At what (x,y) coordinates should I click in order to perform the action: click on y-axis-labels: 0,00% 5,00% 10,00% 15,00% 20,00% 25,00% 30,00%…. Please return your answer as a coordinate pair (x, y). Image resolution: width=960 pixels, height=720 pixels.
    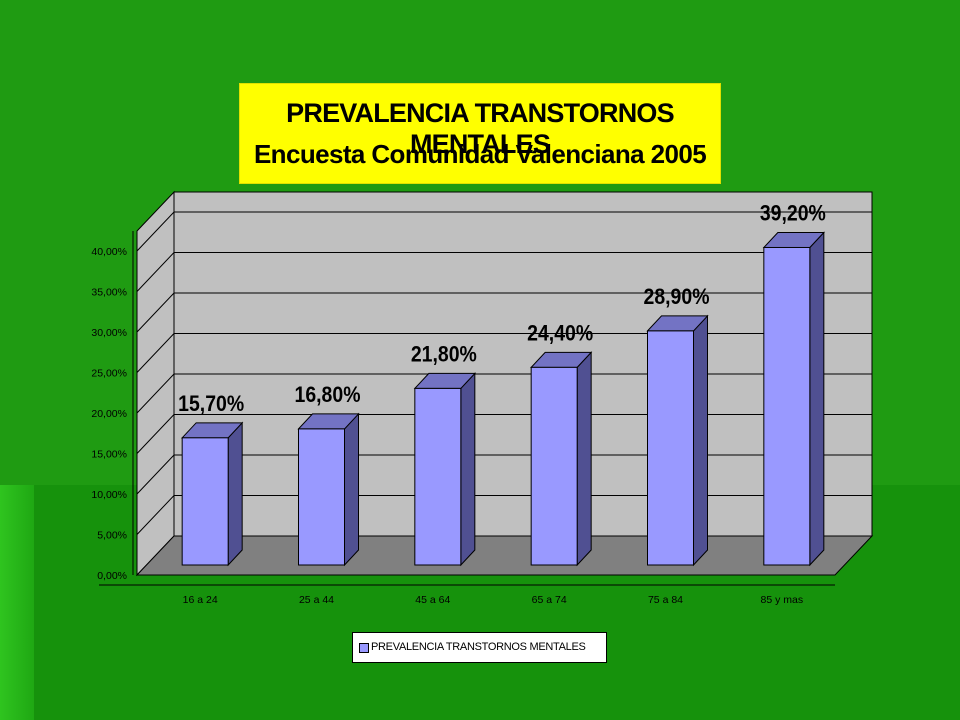
    Looking at the image, I should click on (109, 414).